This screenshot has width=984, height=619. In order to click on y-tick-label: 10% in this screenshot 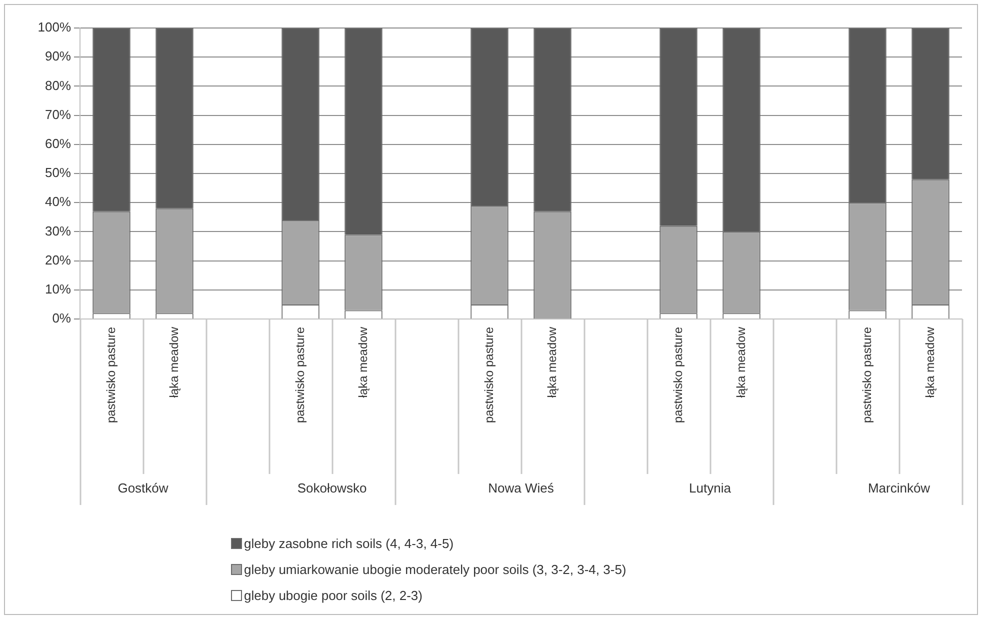, I will do `click(58, 288)`.